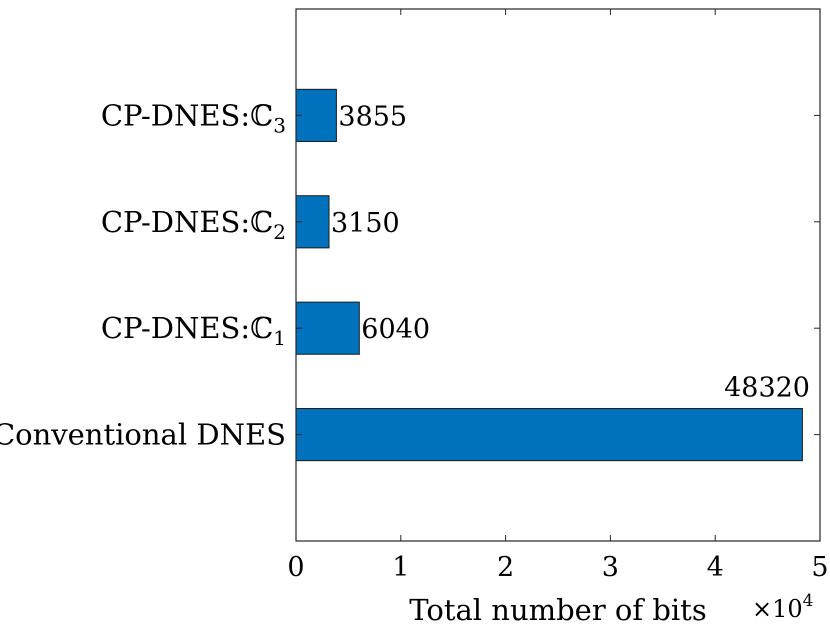 Image resolution: width=830 pixels, height=633 pixels. What do you see at coordinates (819, 567) in the screenshot?
I see `x-tick-label-5: 5` at bounding box center [819, 567].